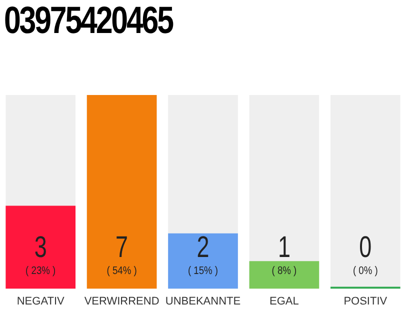  I want to click on x-tick-label: UNBEKANNTE, so click(203, 301).